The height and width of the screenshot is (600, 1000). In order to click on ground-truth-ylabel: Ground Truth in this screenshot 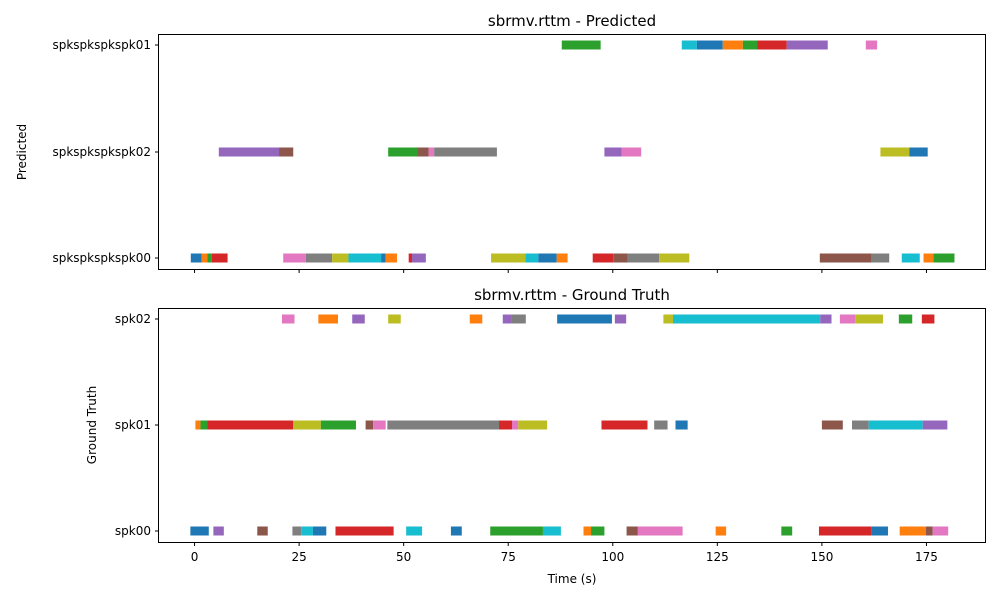, I will do `click(92, 425)`.